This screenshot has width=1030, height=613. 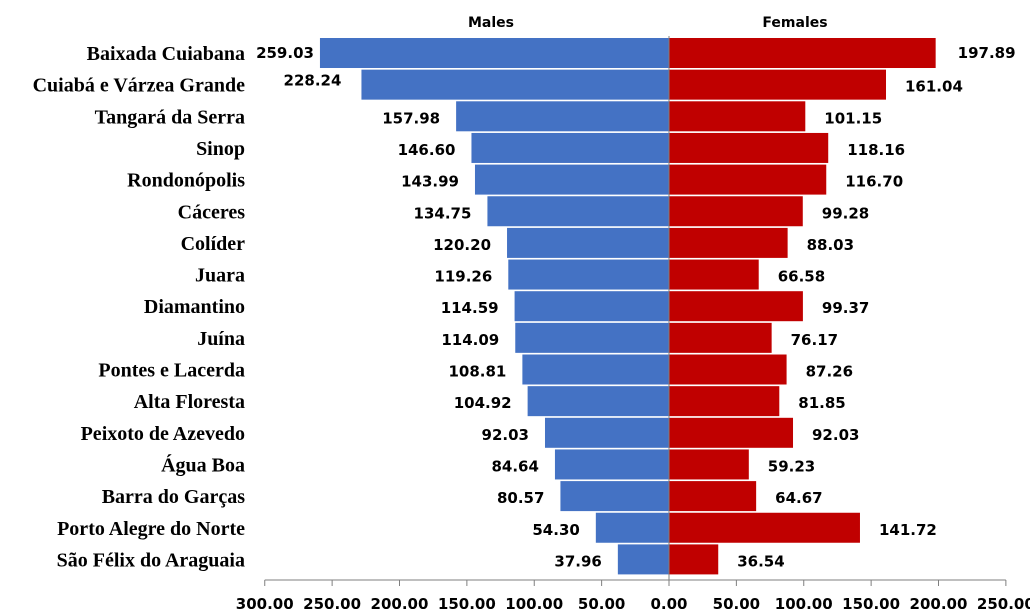 What do you see at coordinates (555, 530) in the screenshot?
I see `data-label-males: 54.30` at bounding box center [555, 530].